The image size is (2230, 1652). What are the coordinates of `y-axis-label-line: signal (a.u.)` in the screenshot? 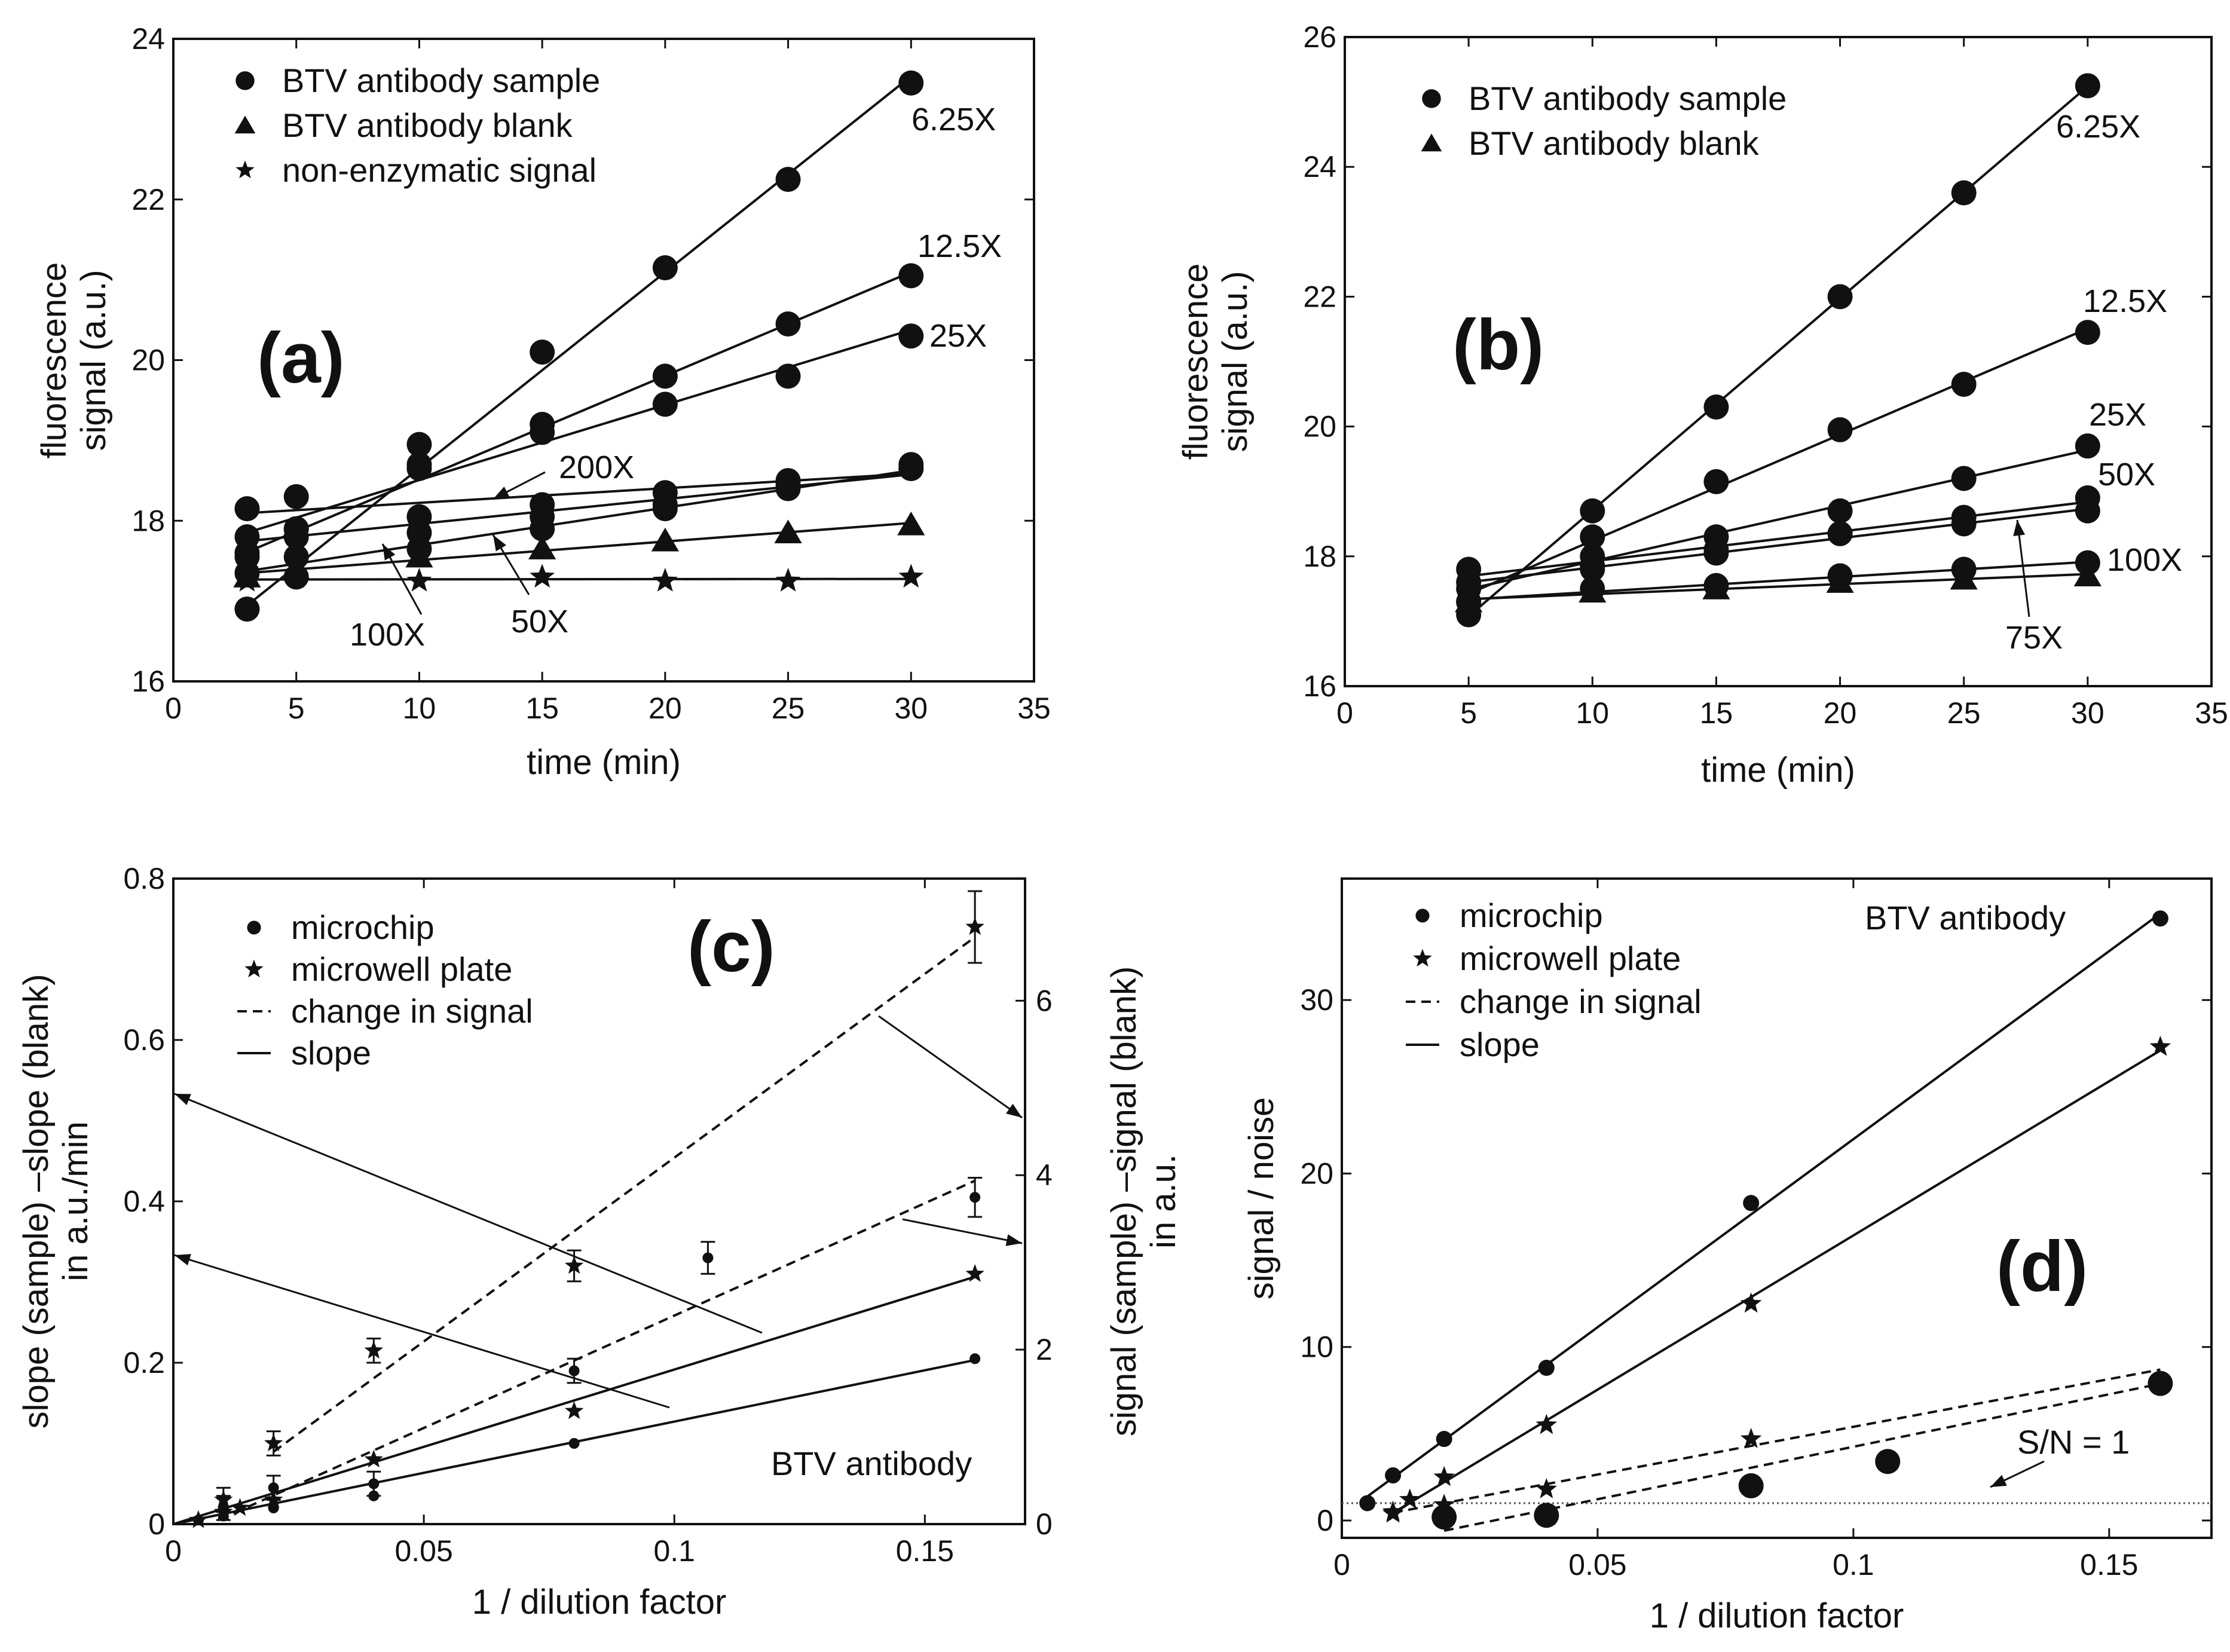 It's located at (94, 360).